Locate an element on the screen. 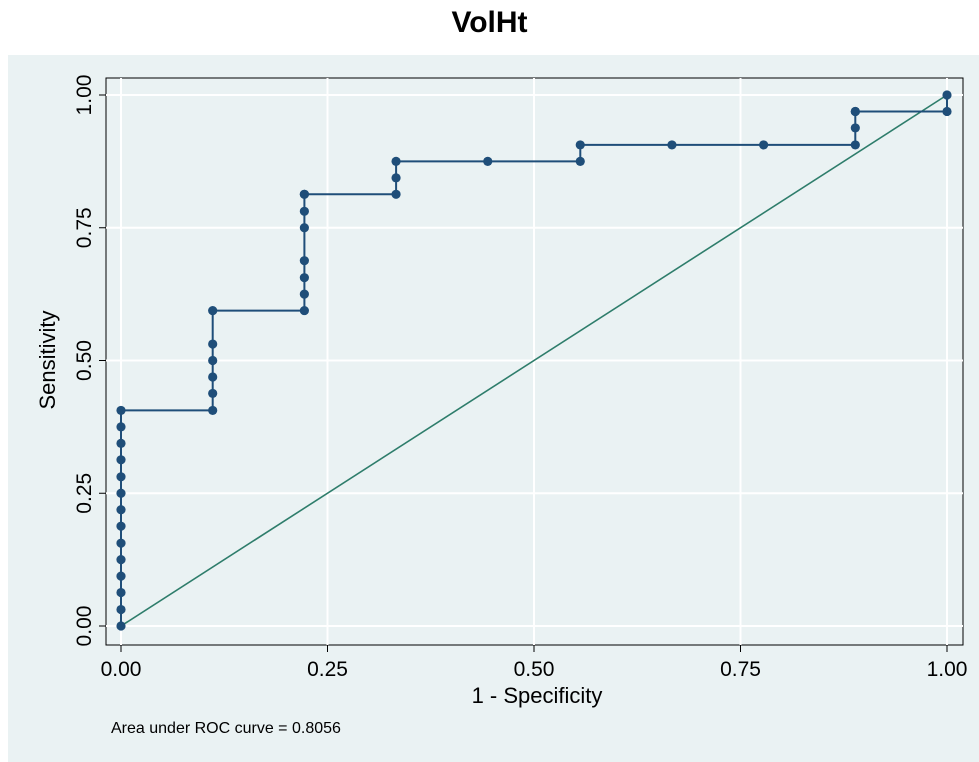  y-tick-label: 0.00 is located at coordinates (84, 626).